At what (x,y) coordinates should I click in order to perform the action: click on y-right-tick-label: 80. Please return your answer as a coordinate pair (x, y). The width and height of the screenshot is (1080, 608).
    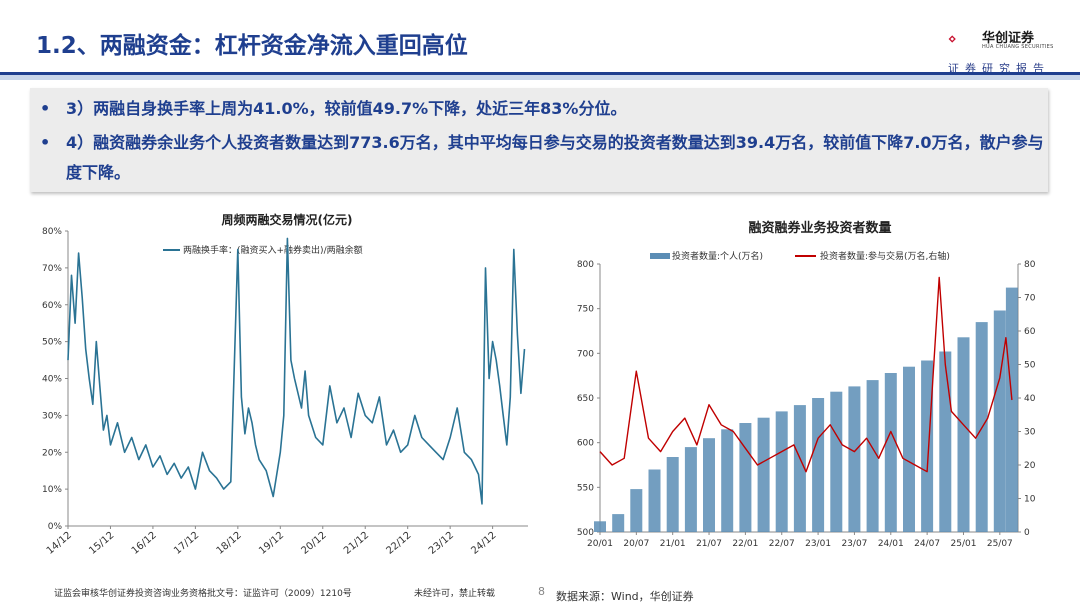
    Looking at the image, I should click on (1030, 265).